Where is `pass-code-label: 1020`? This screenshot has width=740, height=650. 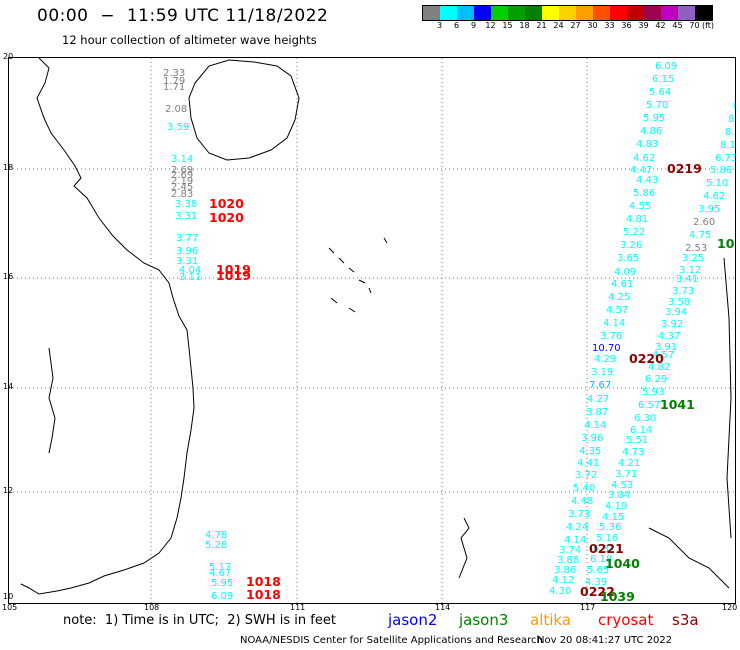 pass-code-label: 1020 is located at coordinates (226, 203).